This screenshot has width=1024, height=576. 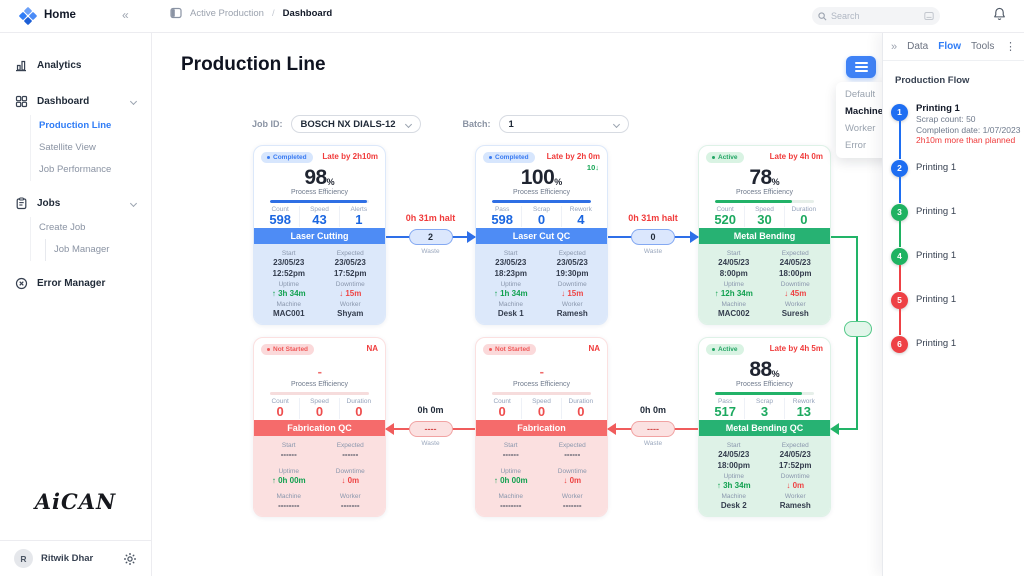 What do you see at coordinates (822, 15) in the screenshot?
I see `search-icon` at bounding box center [822, 15].